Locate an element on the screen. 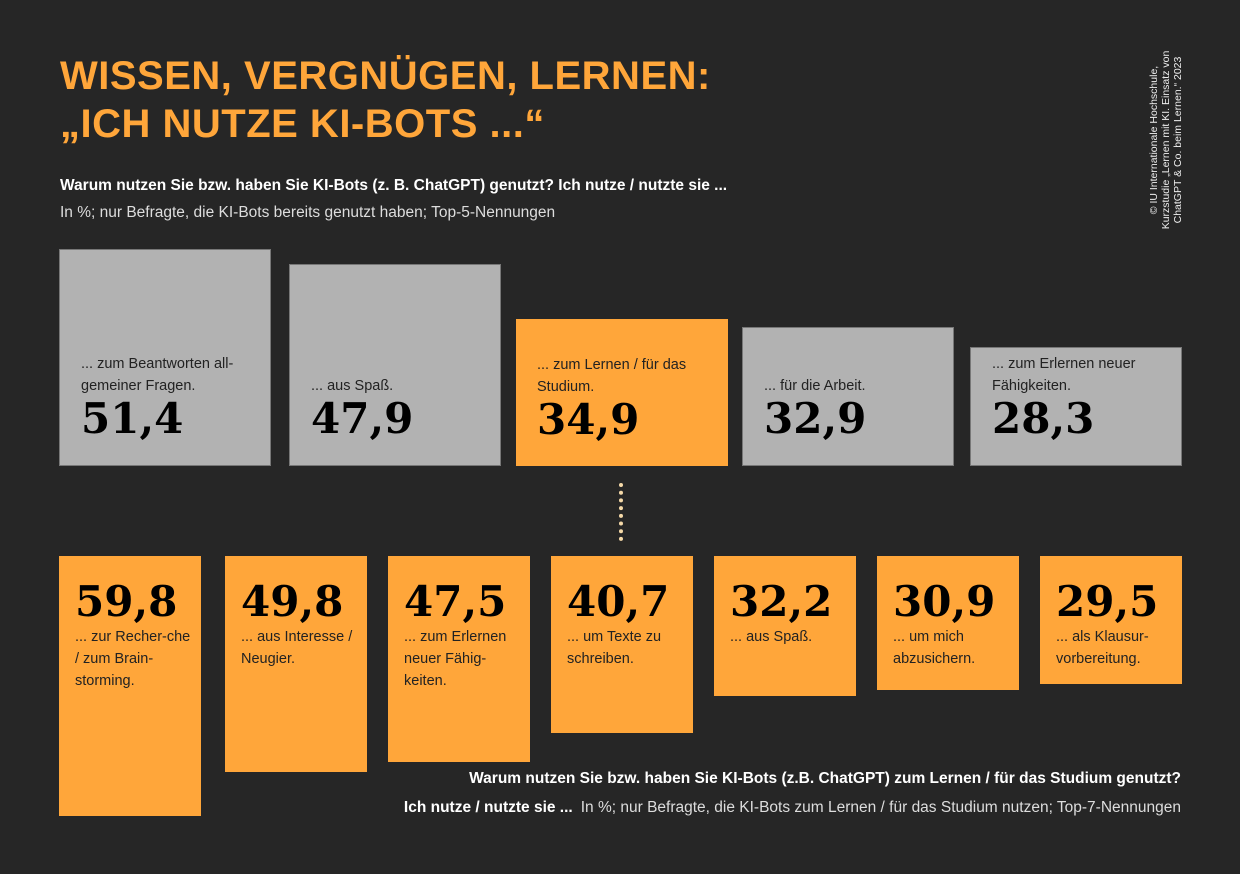  bar-value: 51,4 is located at coordinates (132, 418).